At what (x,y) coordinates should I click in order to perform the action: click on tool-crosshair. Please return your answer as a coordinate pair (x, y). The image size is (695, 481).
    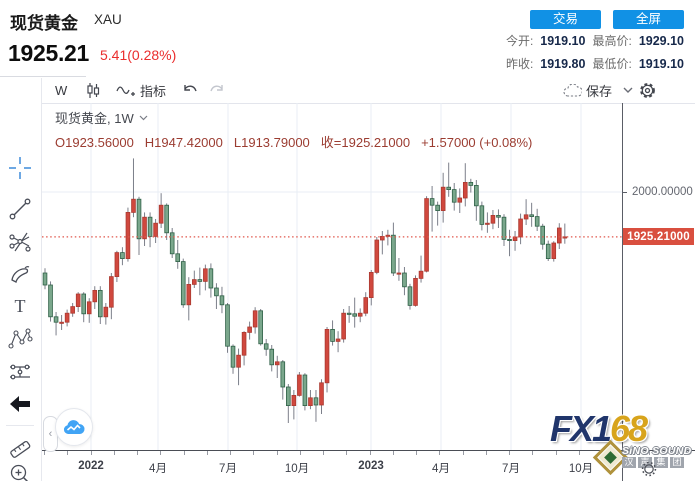
    Looking at the image, I should click on (20, 168).